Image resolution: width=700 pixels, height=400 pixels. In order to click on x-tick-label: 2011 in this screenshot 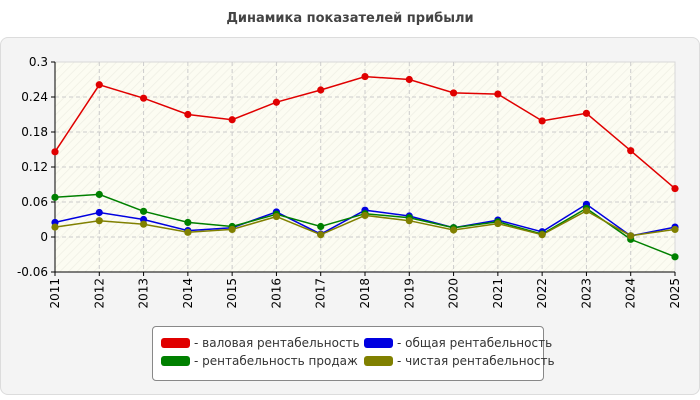, I will do `click(55, 293)`.